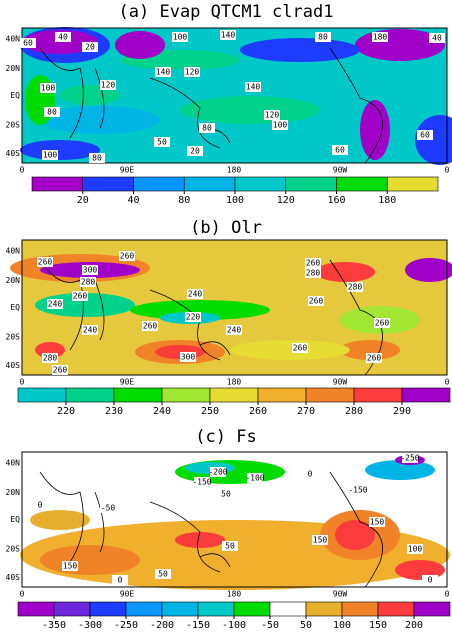 The height and width of the screenshot is (633, 452). What do you see at coordinates (114, 411) in the screenshot?
I see `colorbar-label: 230` at bounding box center [114, 411].